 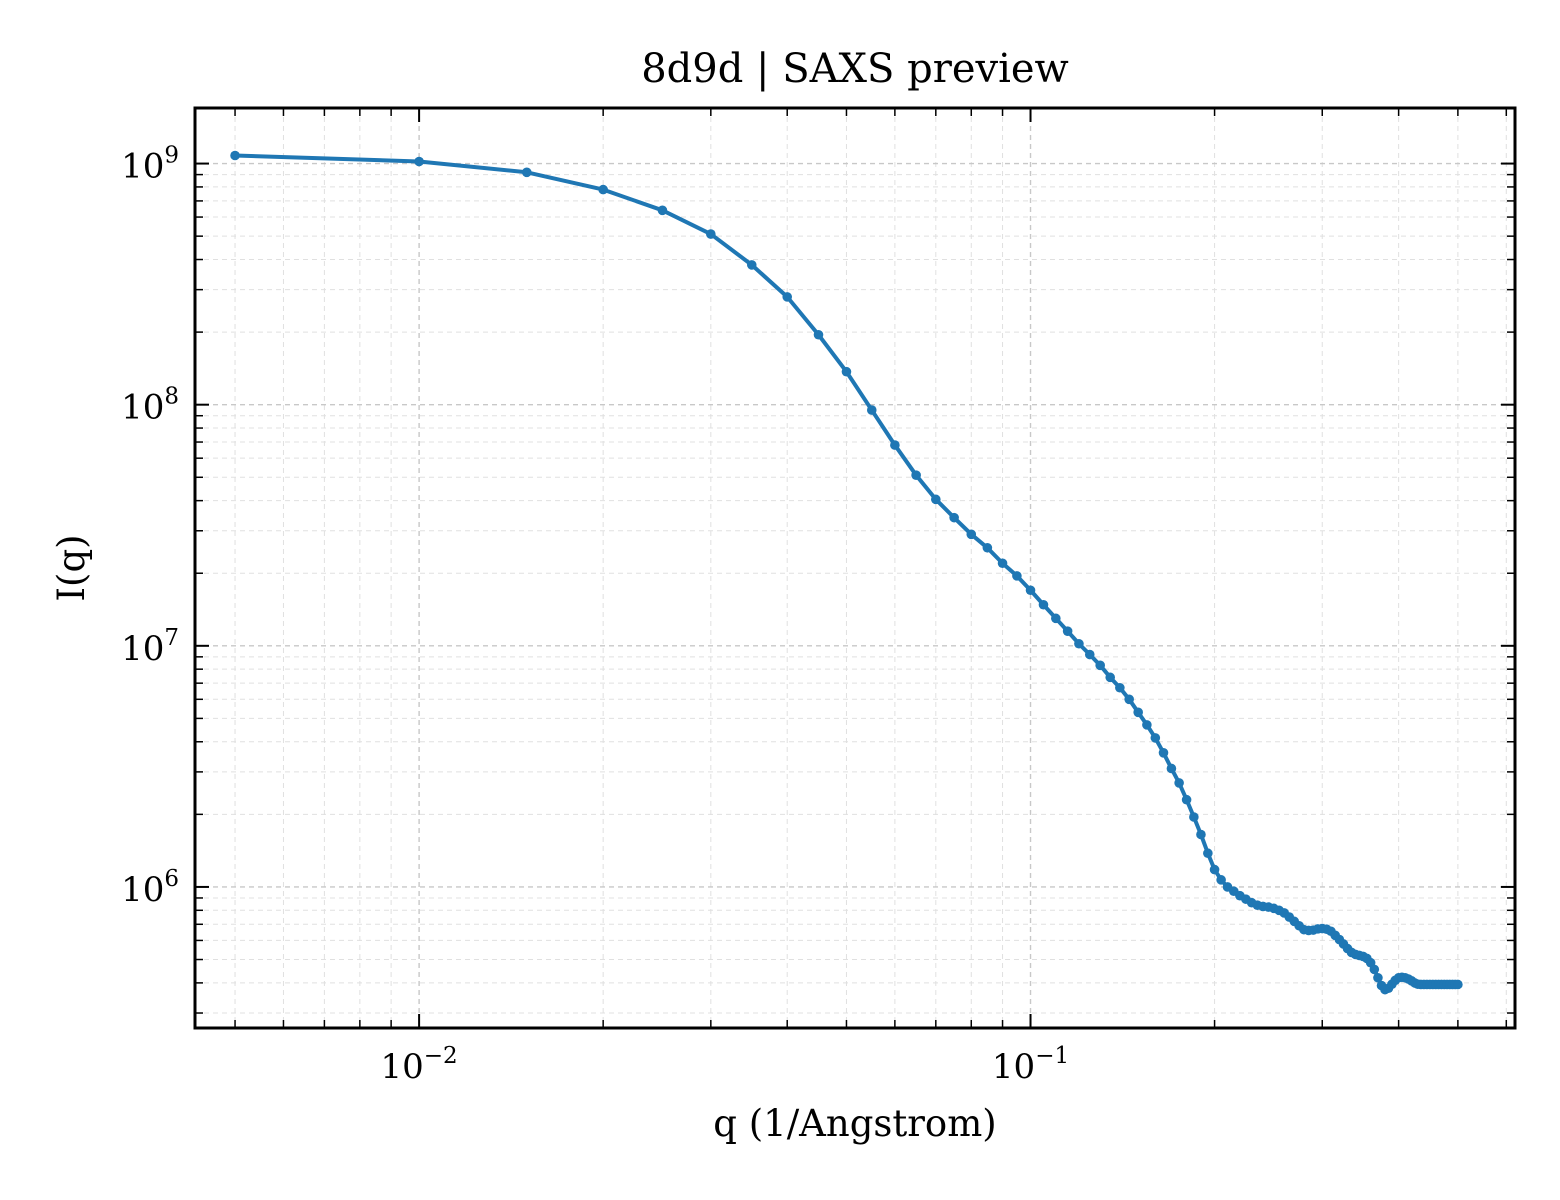 What do you see at coordinates (854, 1123) in the screenshot?
I see `x-axis-label: q (1/Angstrom)` at bounding box center [854, 1123].